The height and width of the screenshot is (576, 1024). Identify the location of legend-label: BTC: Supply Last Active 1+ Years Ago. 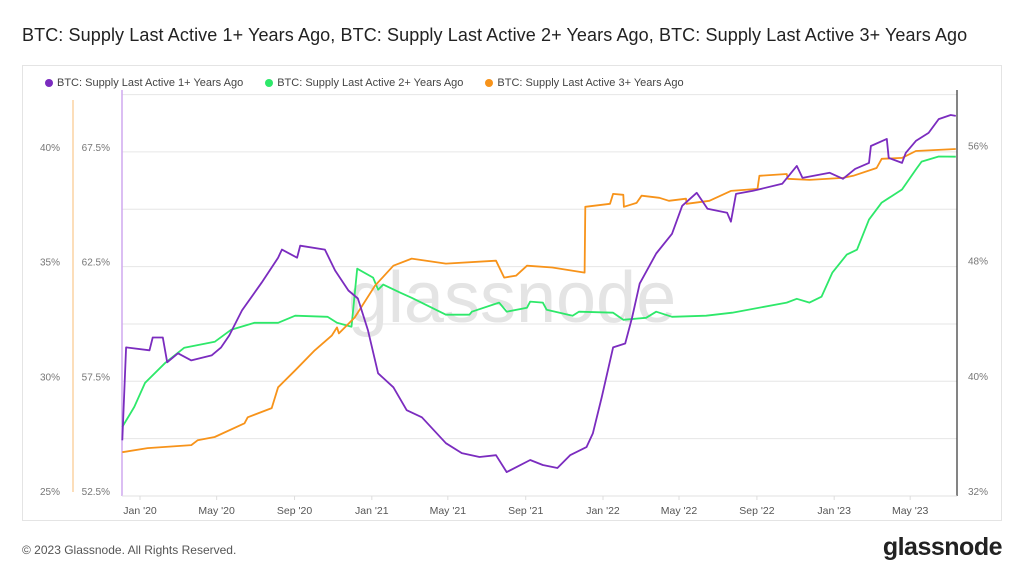
(150, 83).